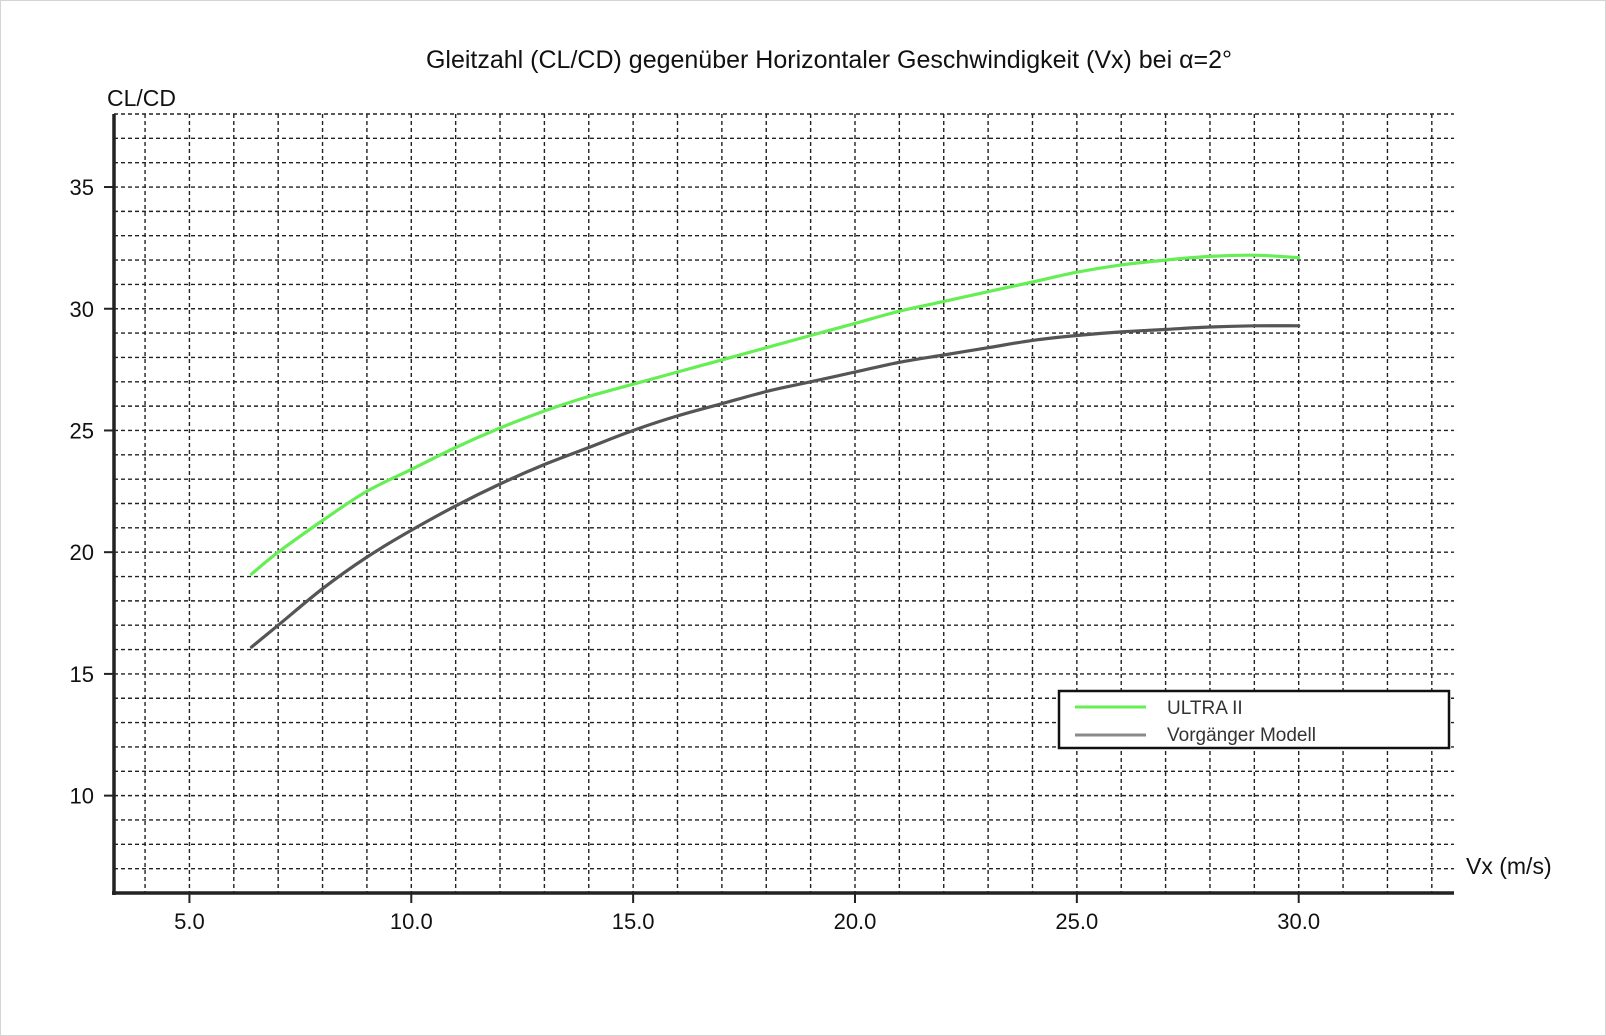 The width and height of the screenshot is (1606, 1036). Describe the element at coordinates (1205, 708) in the screenshot. I see `legend-label-ultra: ULTRA II` at that location.